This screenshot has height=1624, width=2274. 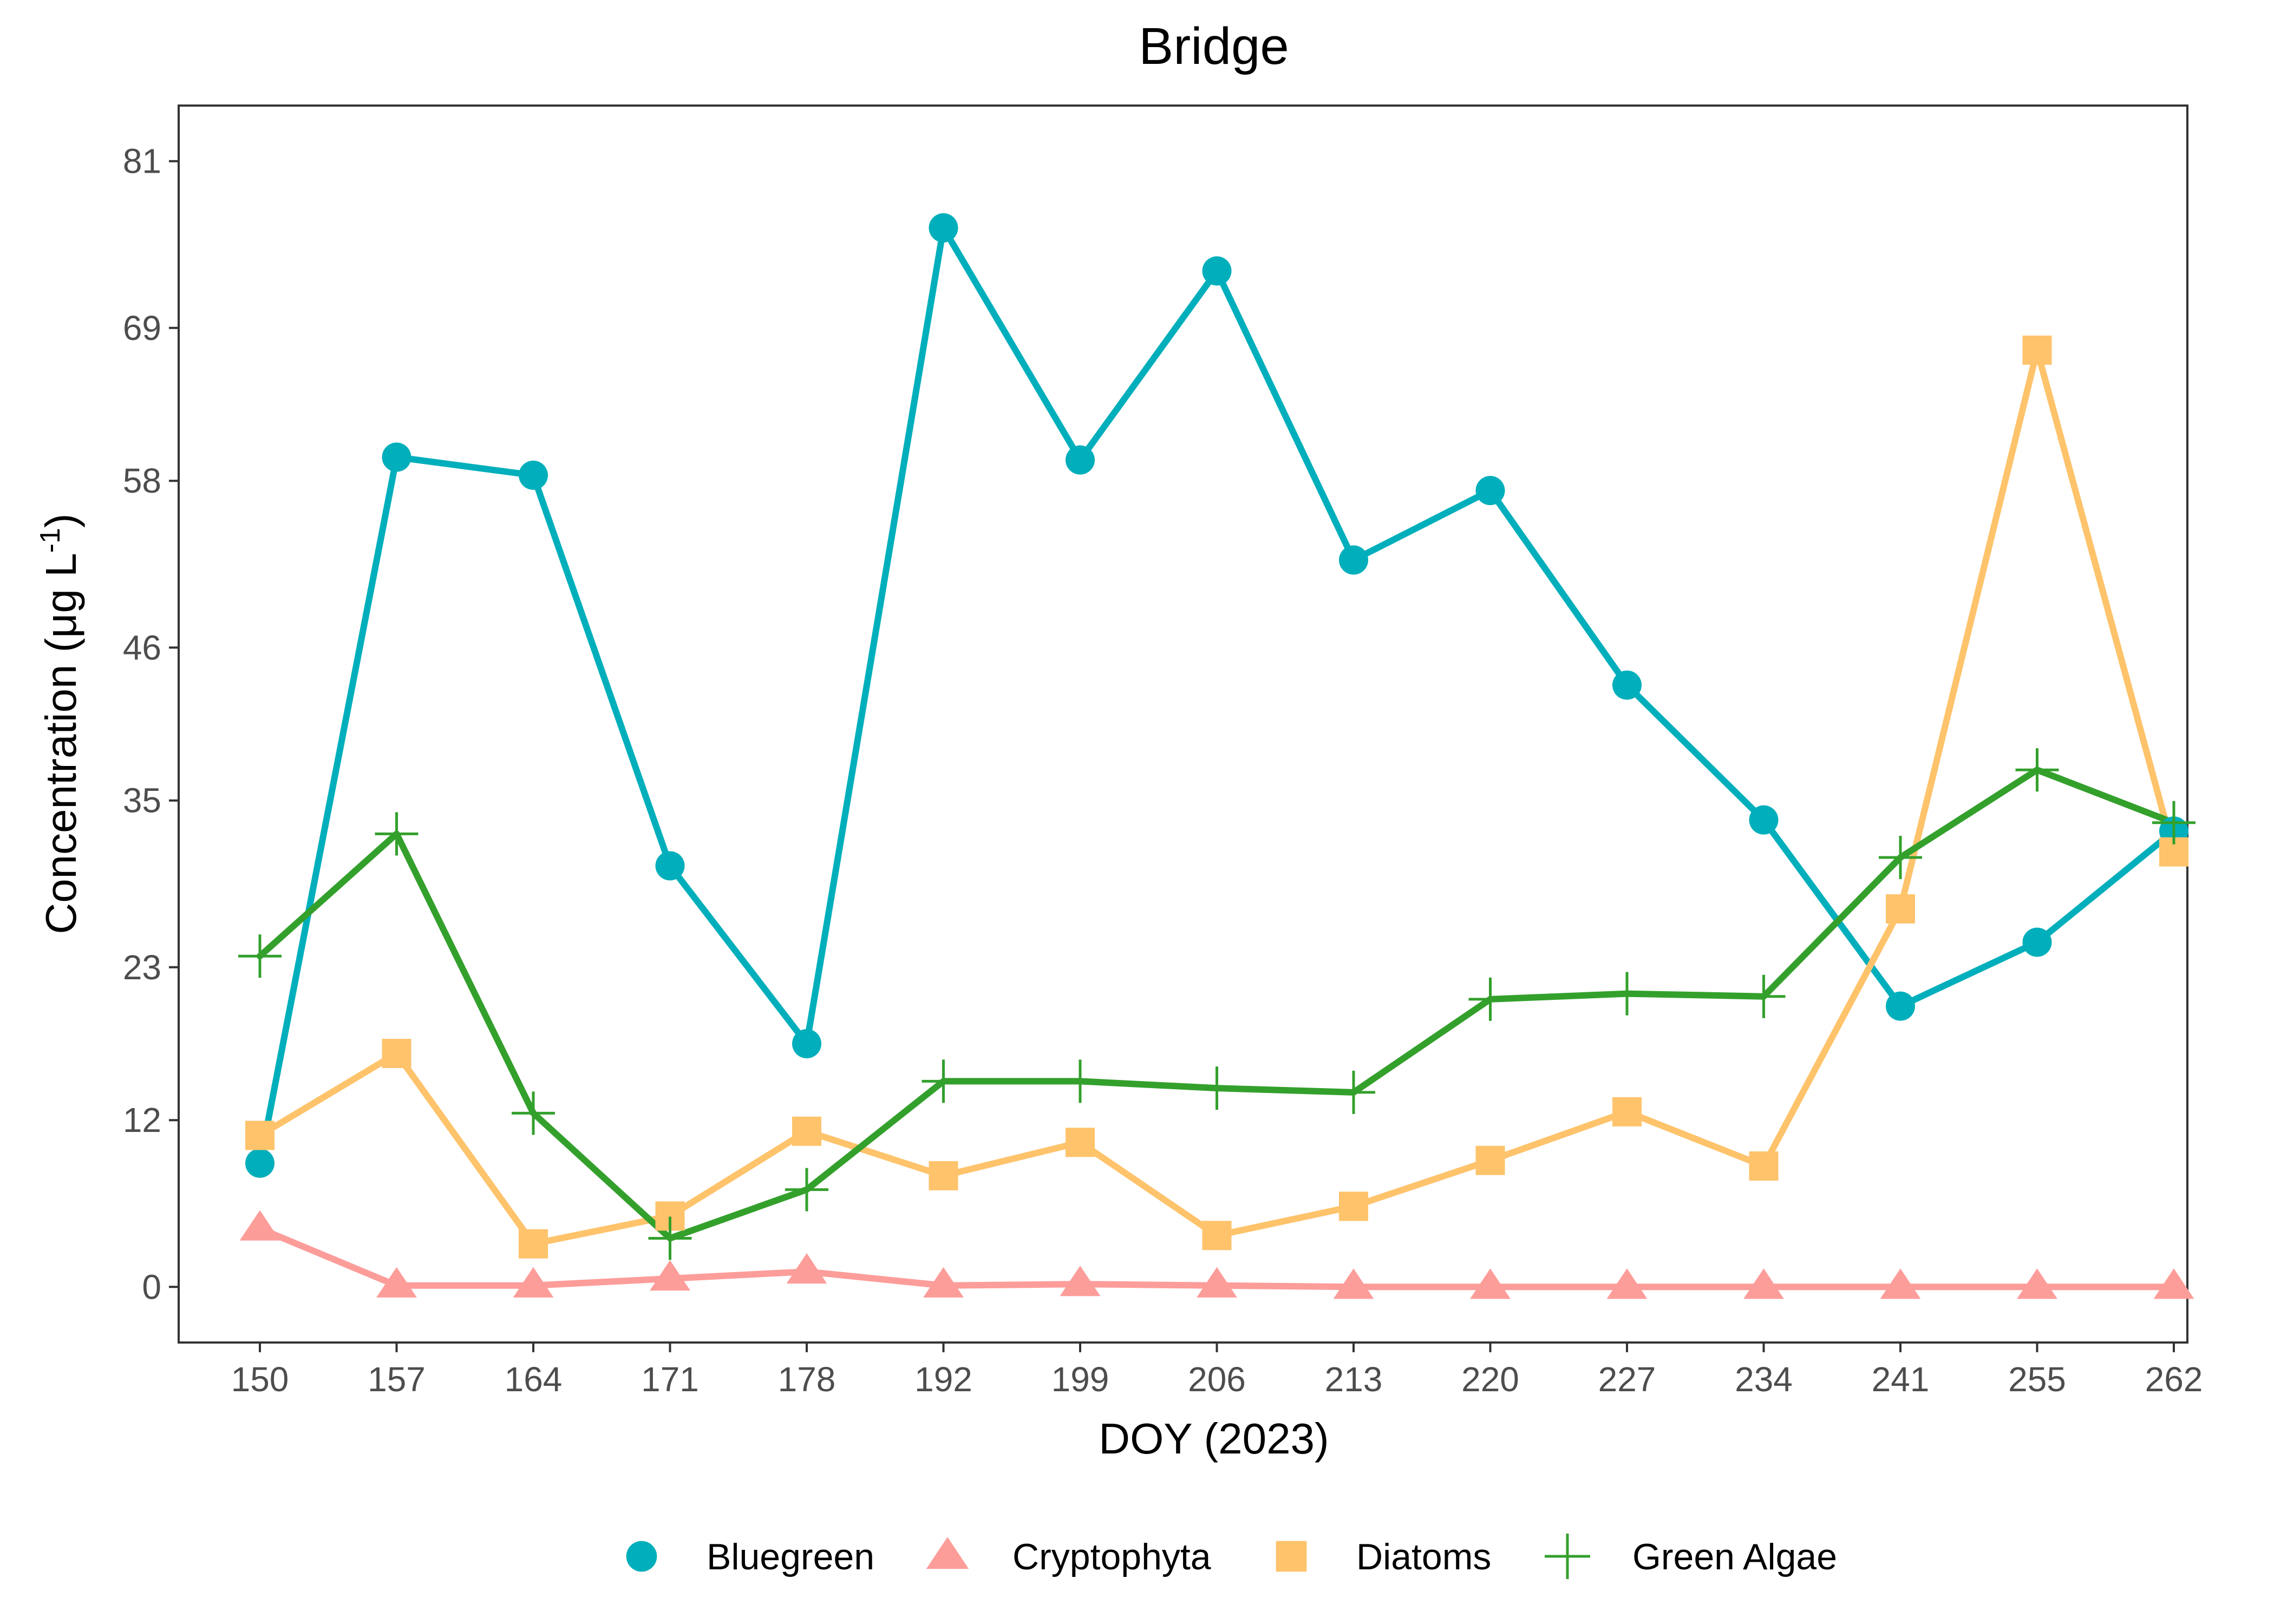 I want to click on x-tick-label: 213, so click(x=1354, y=1379).